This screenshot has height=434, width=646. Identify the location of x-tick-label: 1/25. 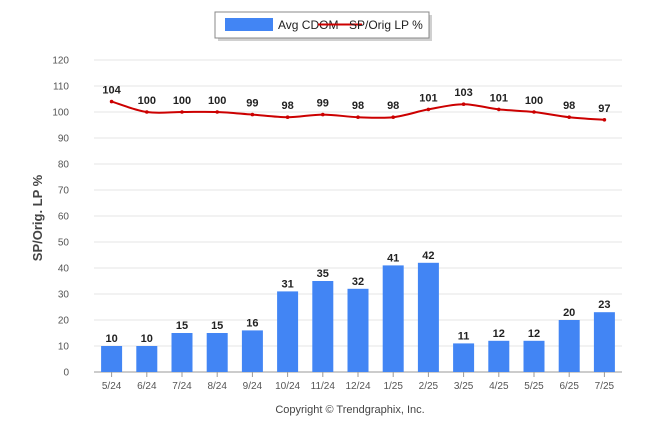
(393, 386).